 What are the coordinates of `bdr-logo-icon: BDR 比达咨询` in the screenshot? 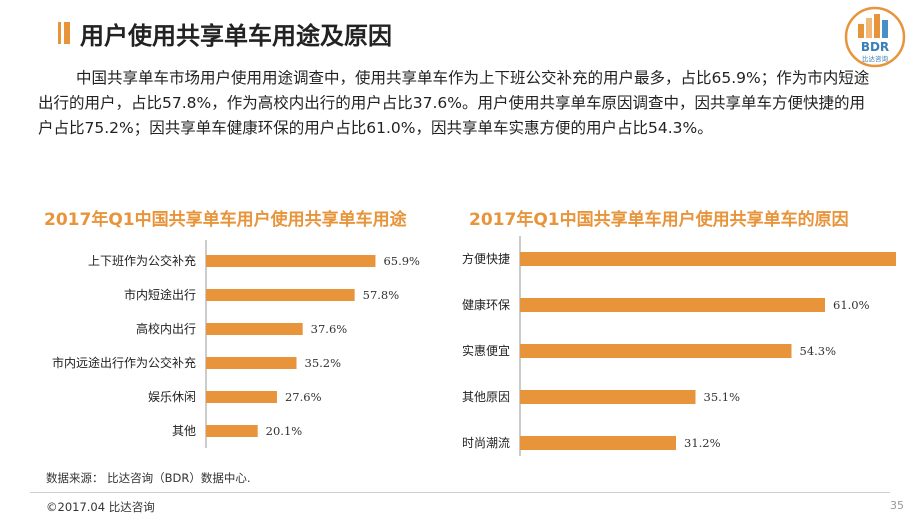 It's located at (875, 37).